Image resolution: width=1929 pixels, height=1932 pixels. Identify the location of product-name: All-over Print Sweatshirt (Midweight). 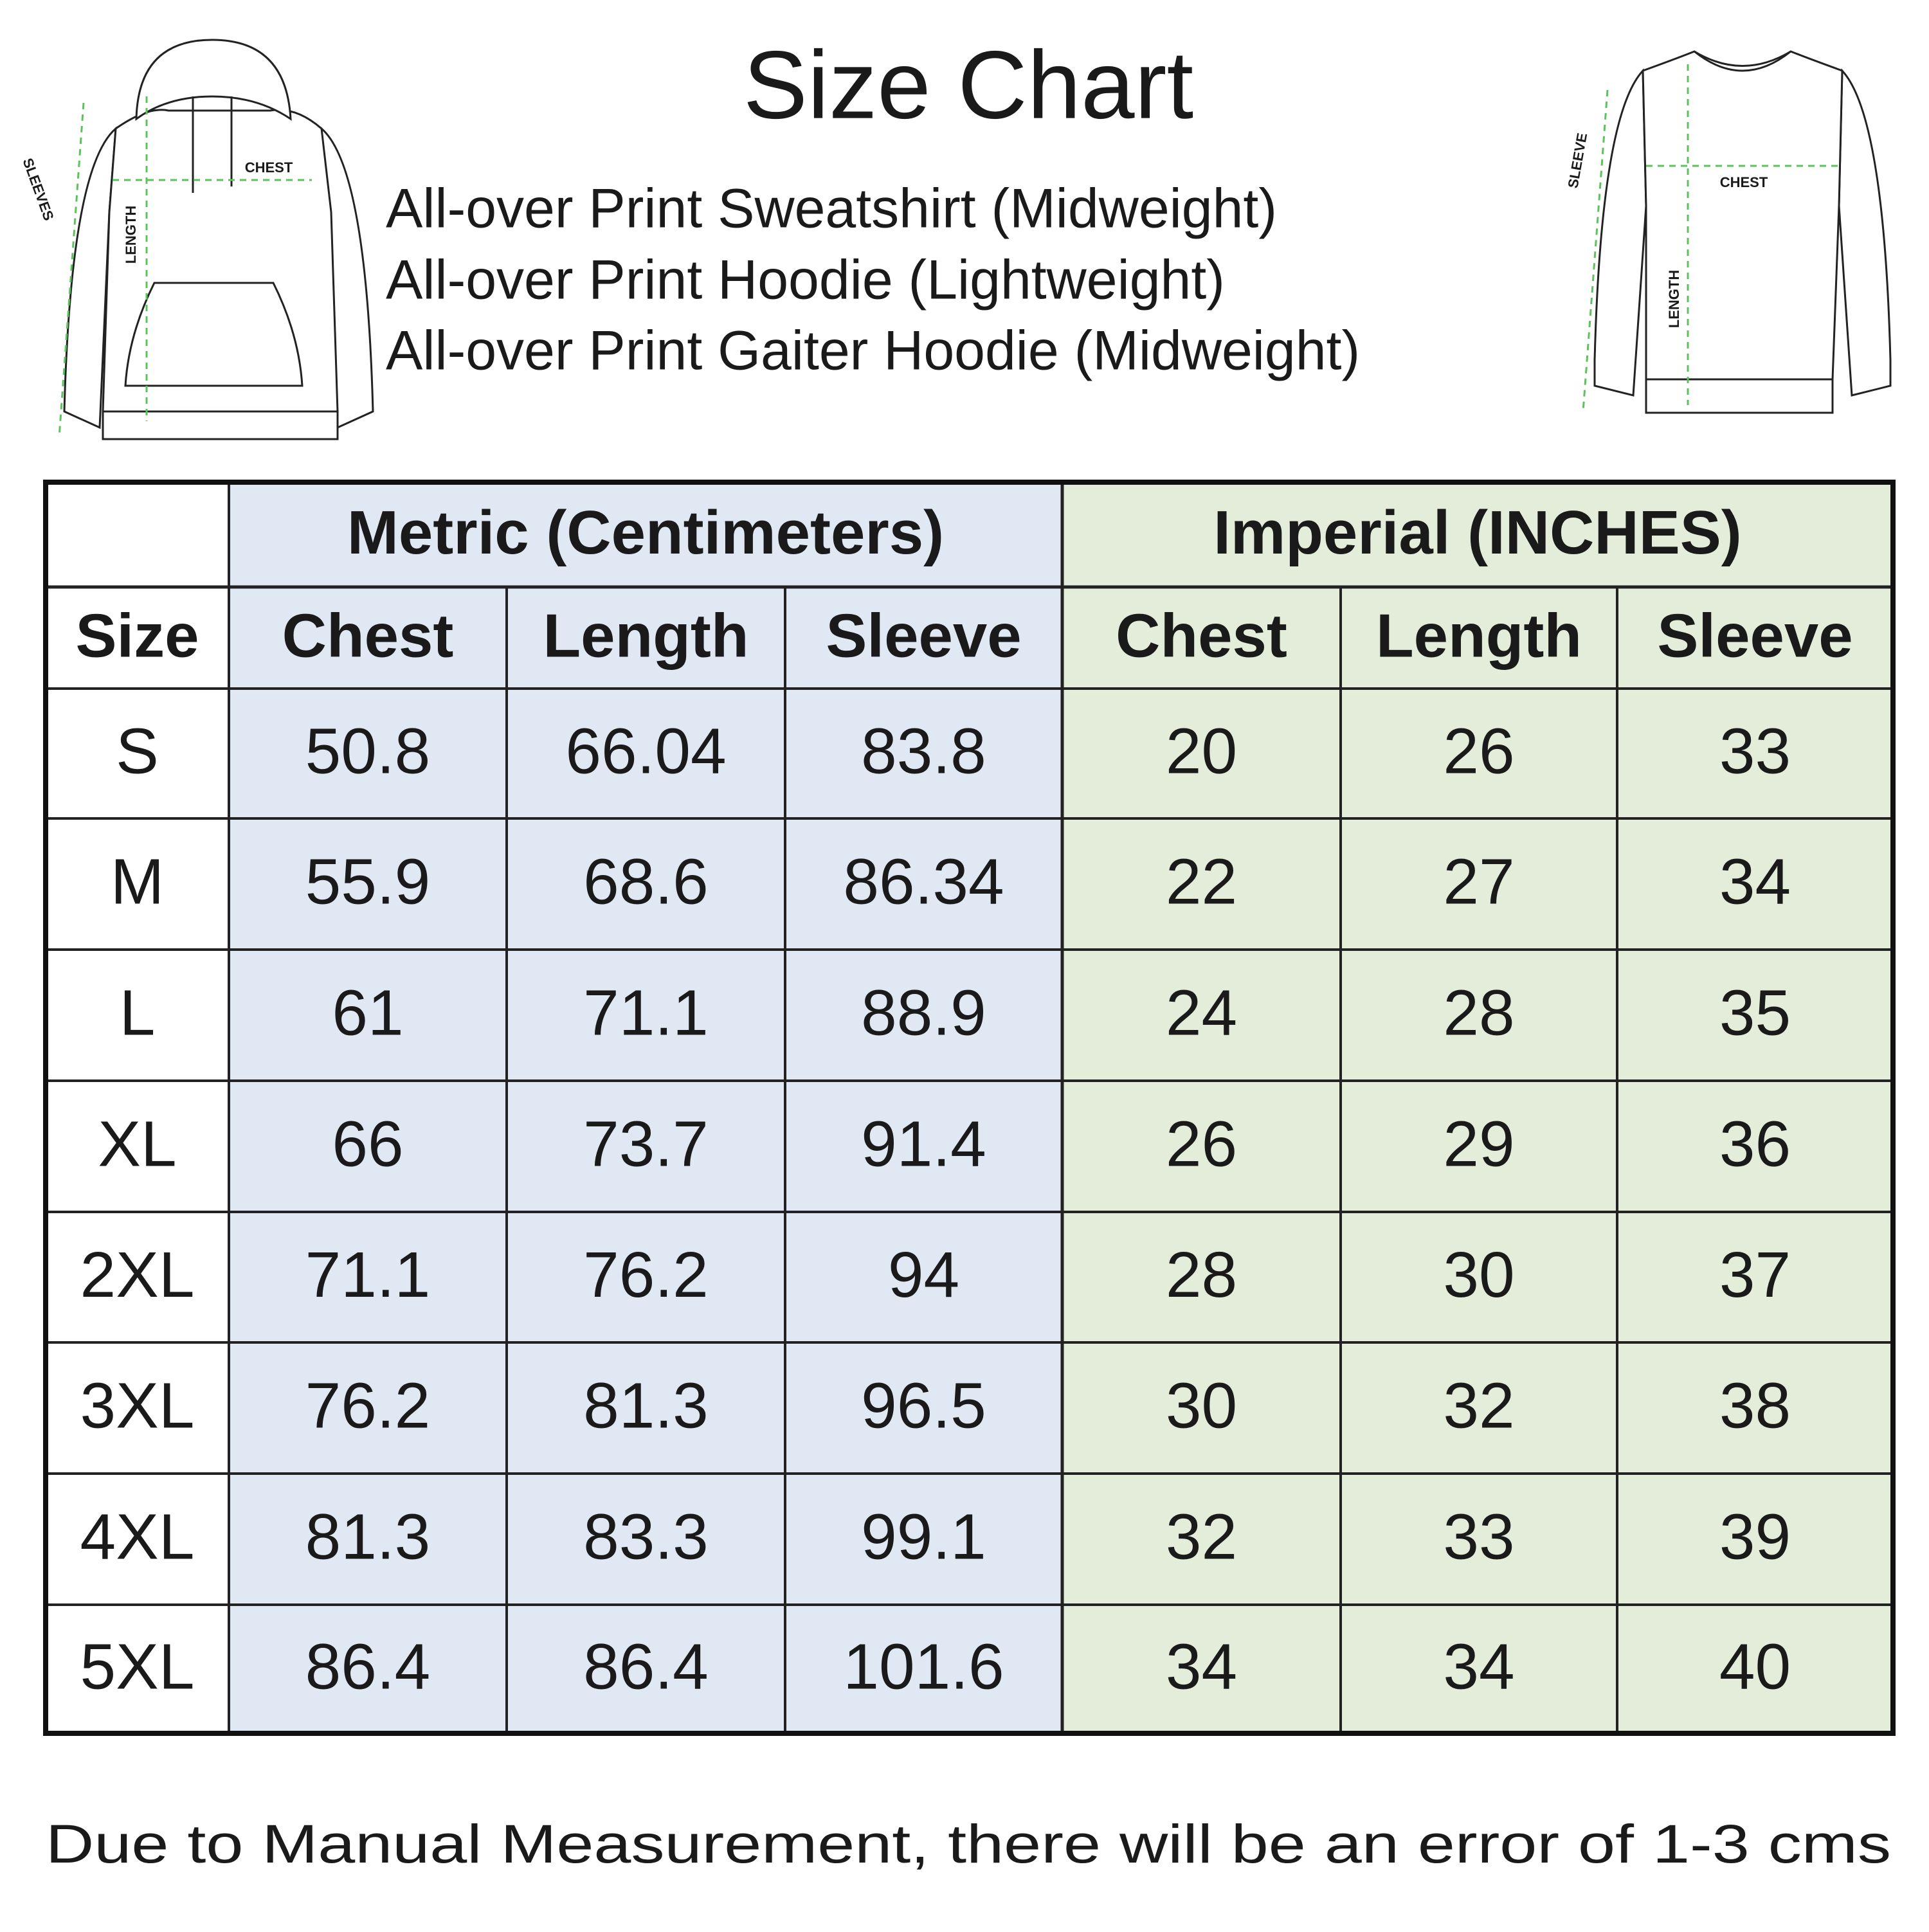
(831, 209).